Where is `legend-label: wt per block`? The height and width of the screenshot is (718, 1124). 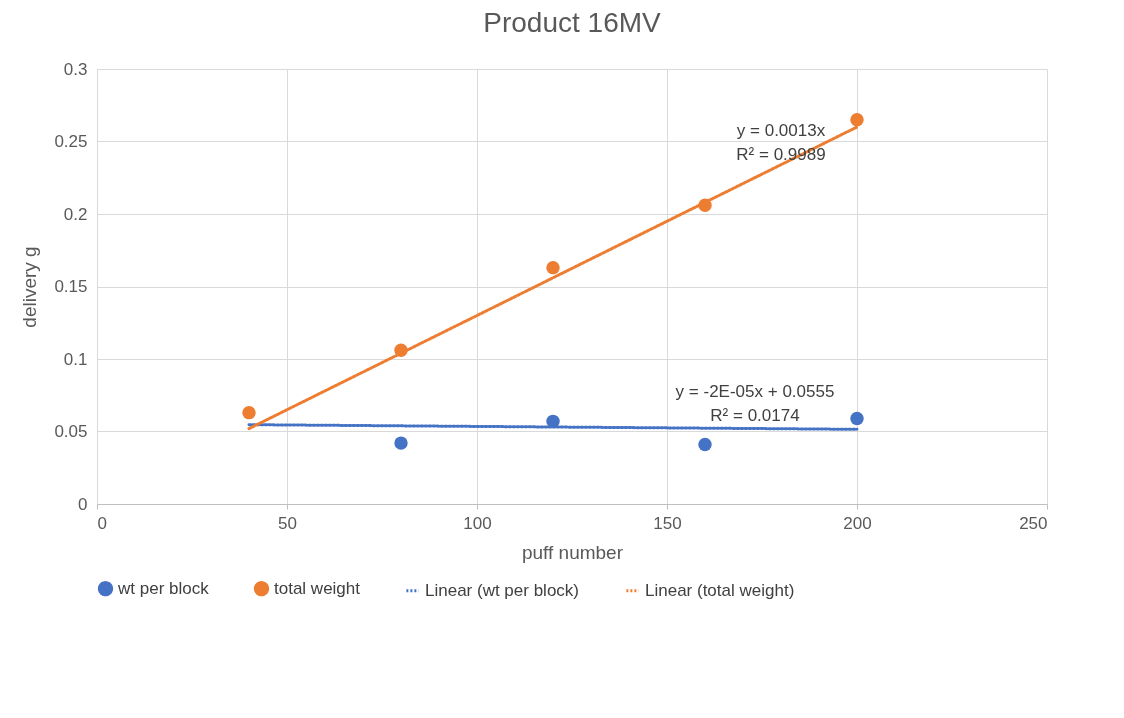
legend-label: wt per block is located at coordinates (163, 588).